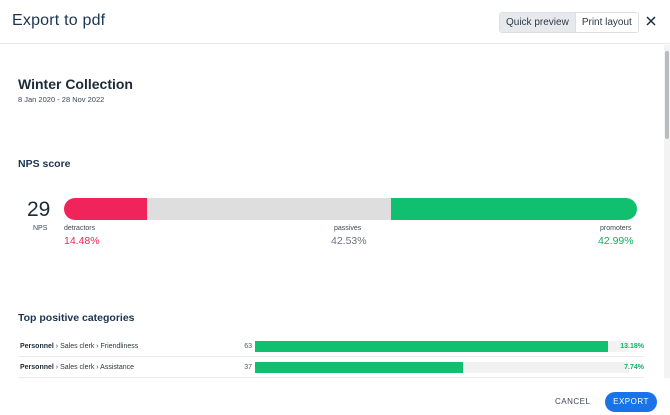  What do you see at coordinates (606, 22) in the screenshot?
I see `print-layout-tab: Print layout` at bounding box center [606, 22].